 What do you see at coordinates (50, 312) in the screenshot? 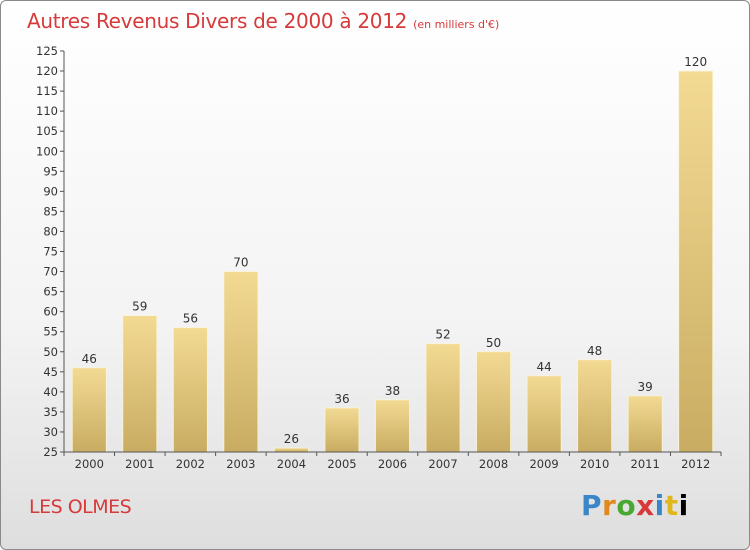
I see `y-tick-label: 60` at bounding box center [50, 312].